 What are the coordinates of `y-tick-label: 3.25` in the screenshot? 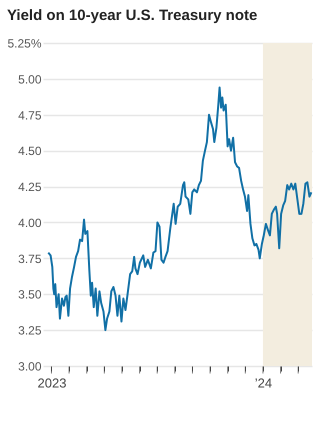 It's located at (30, 331).